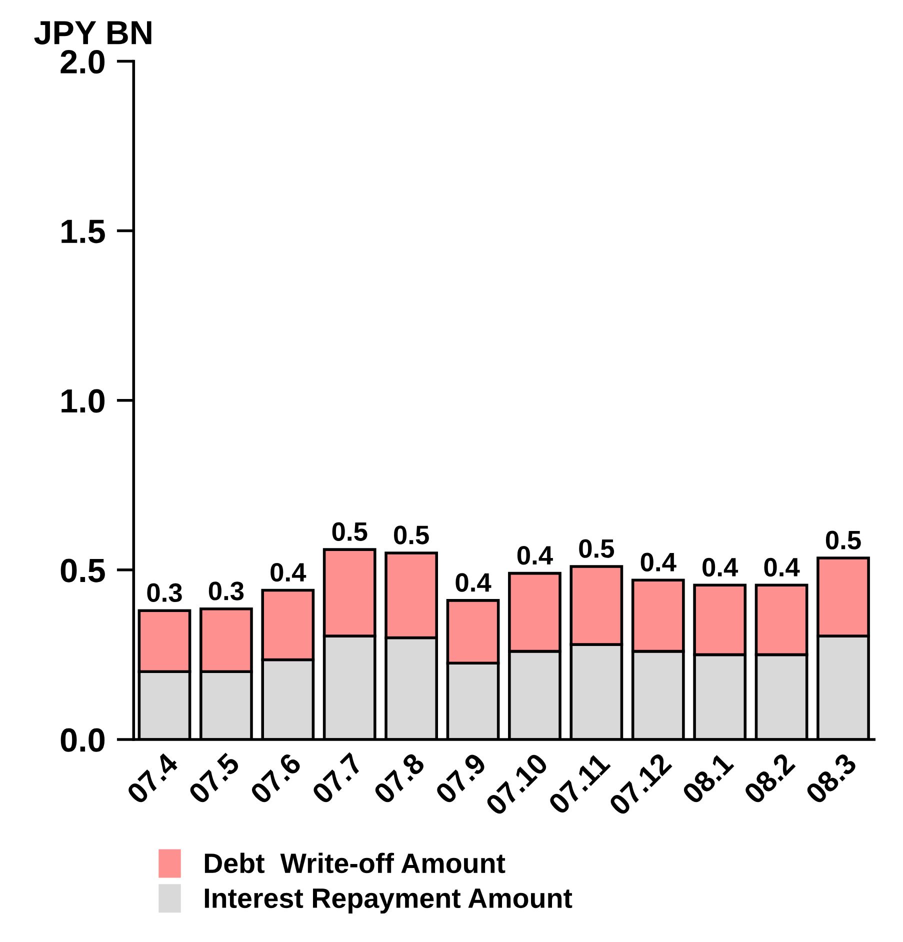  Describe the element at coordinates (83, 401) in the screenshot. I see `y-tick-label: 1.0` at that location.